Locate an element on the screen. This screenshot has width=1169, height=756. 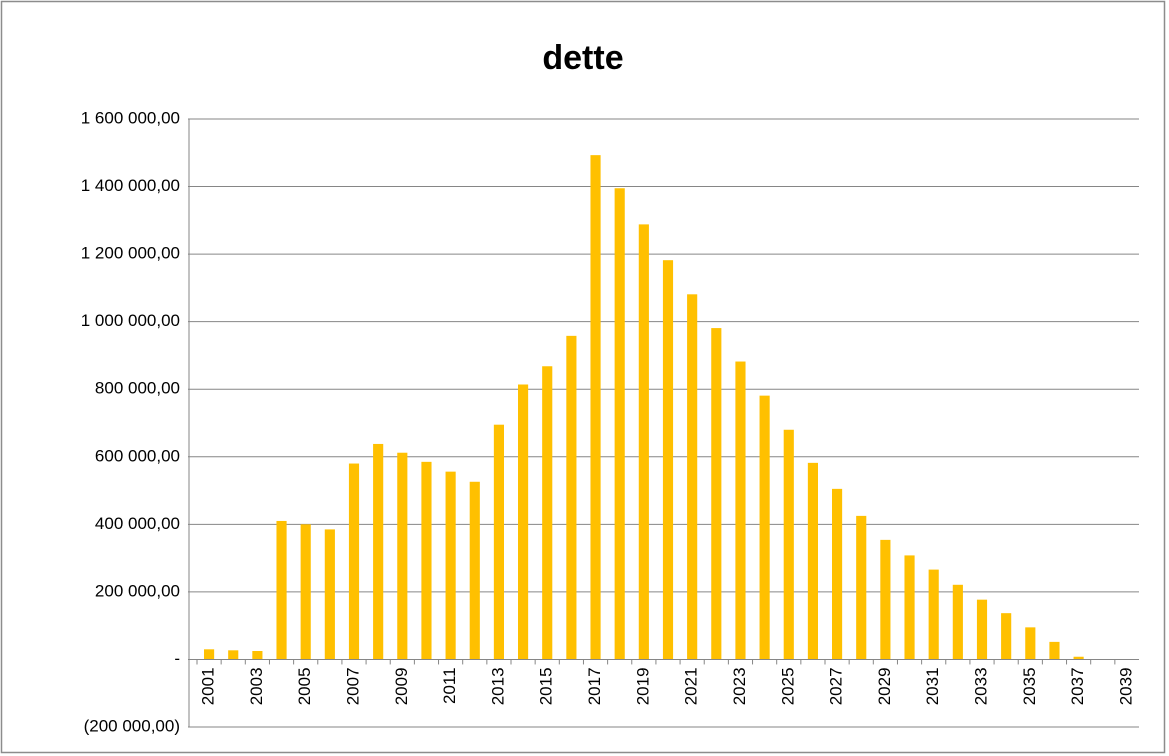
x-tick-label: 2031 is located at coordinates (932, 686).